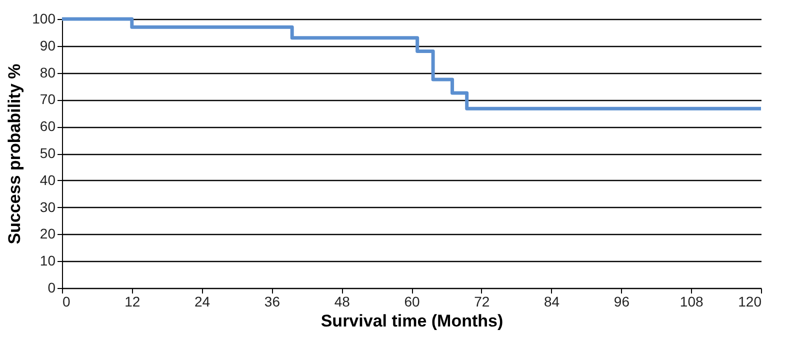 This screenshot has width=797, height=348. Describe the element at coordinates (342, 302) in the screenshot. I see `x-tick-label: 48` at that location.